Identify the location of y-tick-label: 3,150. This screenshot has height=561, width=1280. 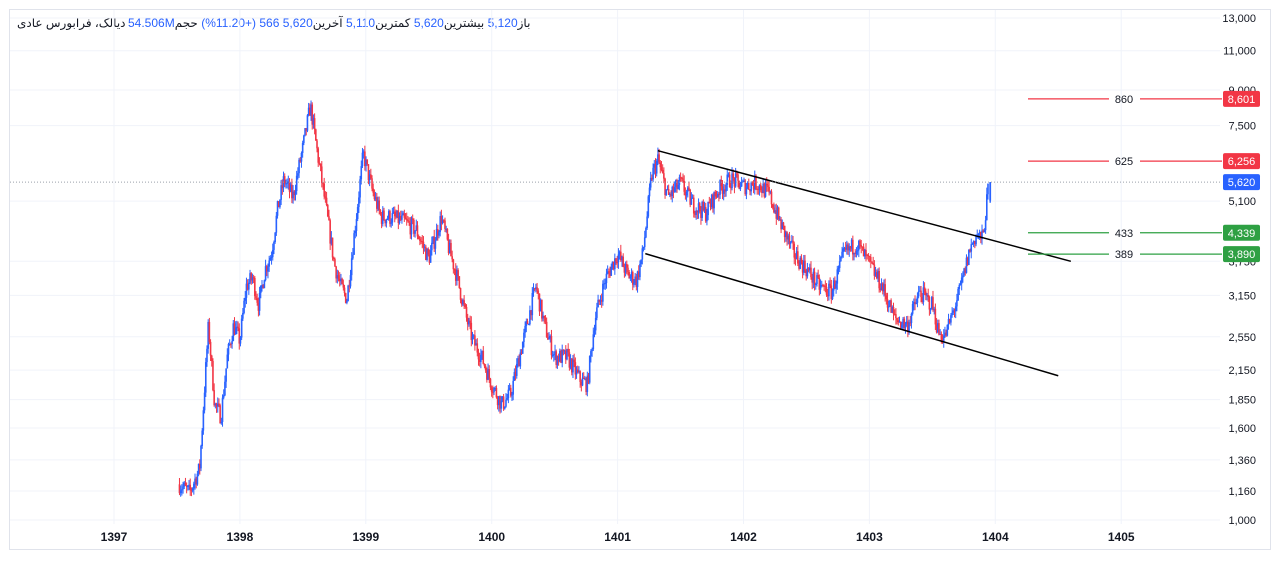
(1242, 296).